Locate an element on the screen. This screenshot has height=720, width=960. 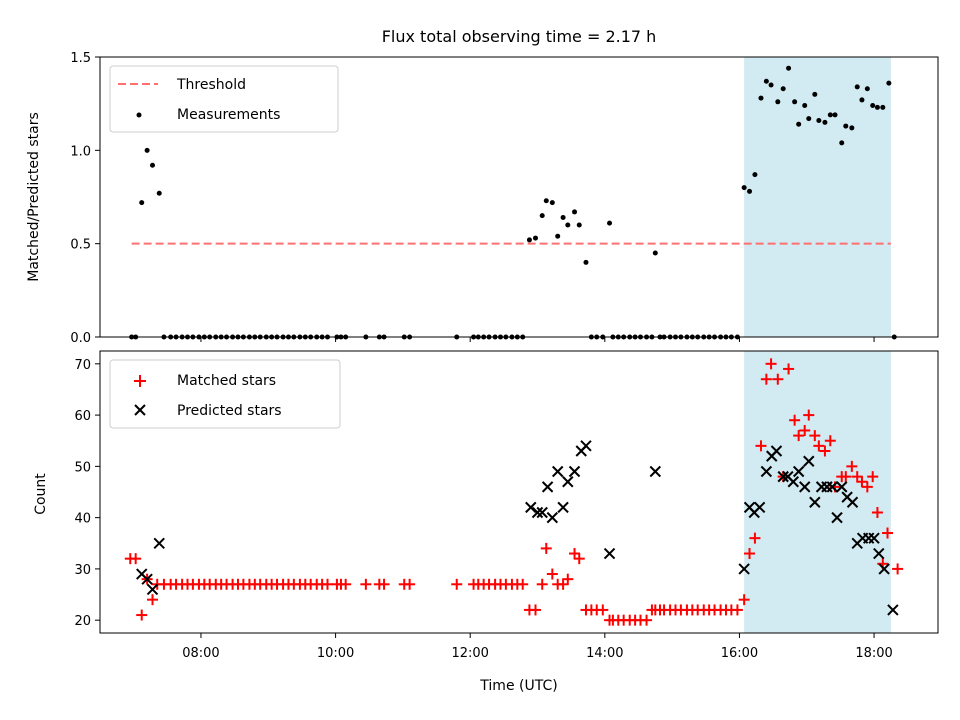
legend-threshold-label: Threshold is located at coordinates (211, 85).